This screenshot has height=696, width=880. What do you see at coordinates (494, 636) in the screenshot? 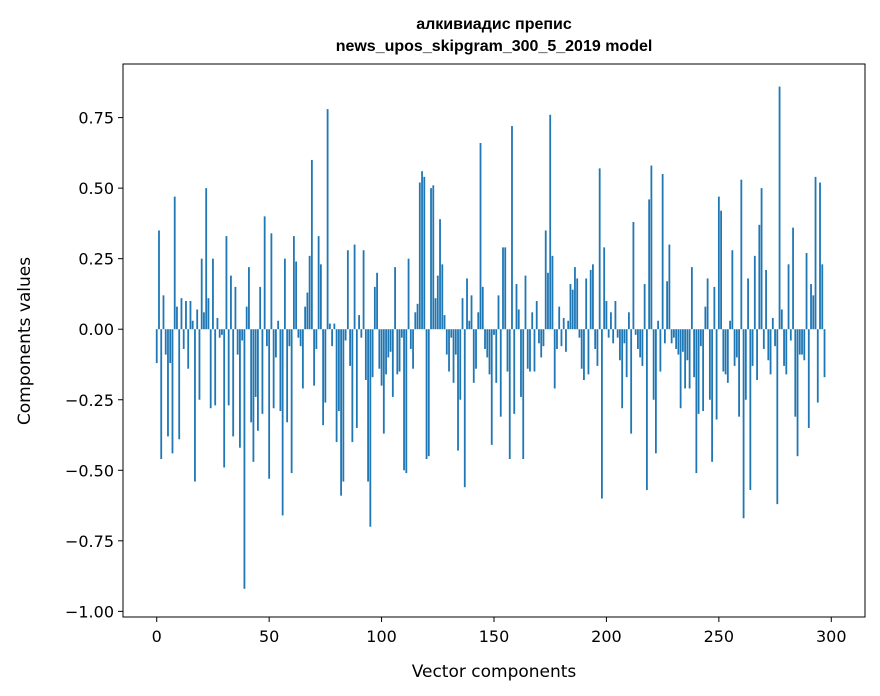
I see `x-tick-label: 150` at bounding box center [494, 636].